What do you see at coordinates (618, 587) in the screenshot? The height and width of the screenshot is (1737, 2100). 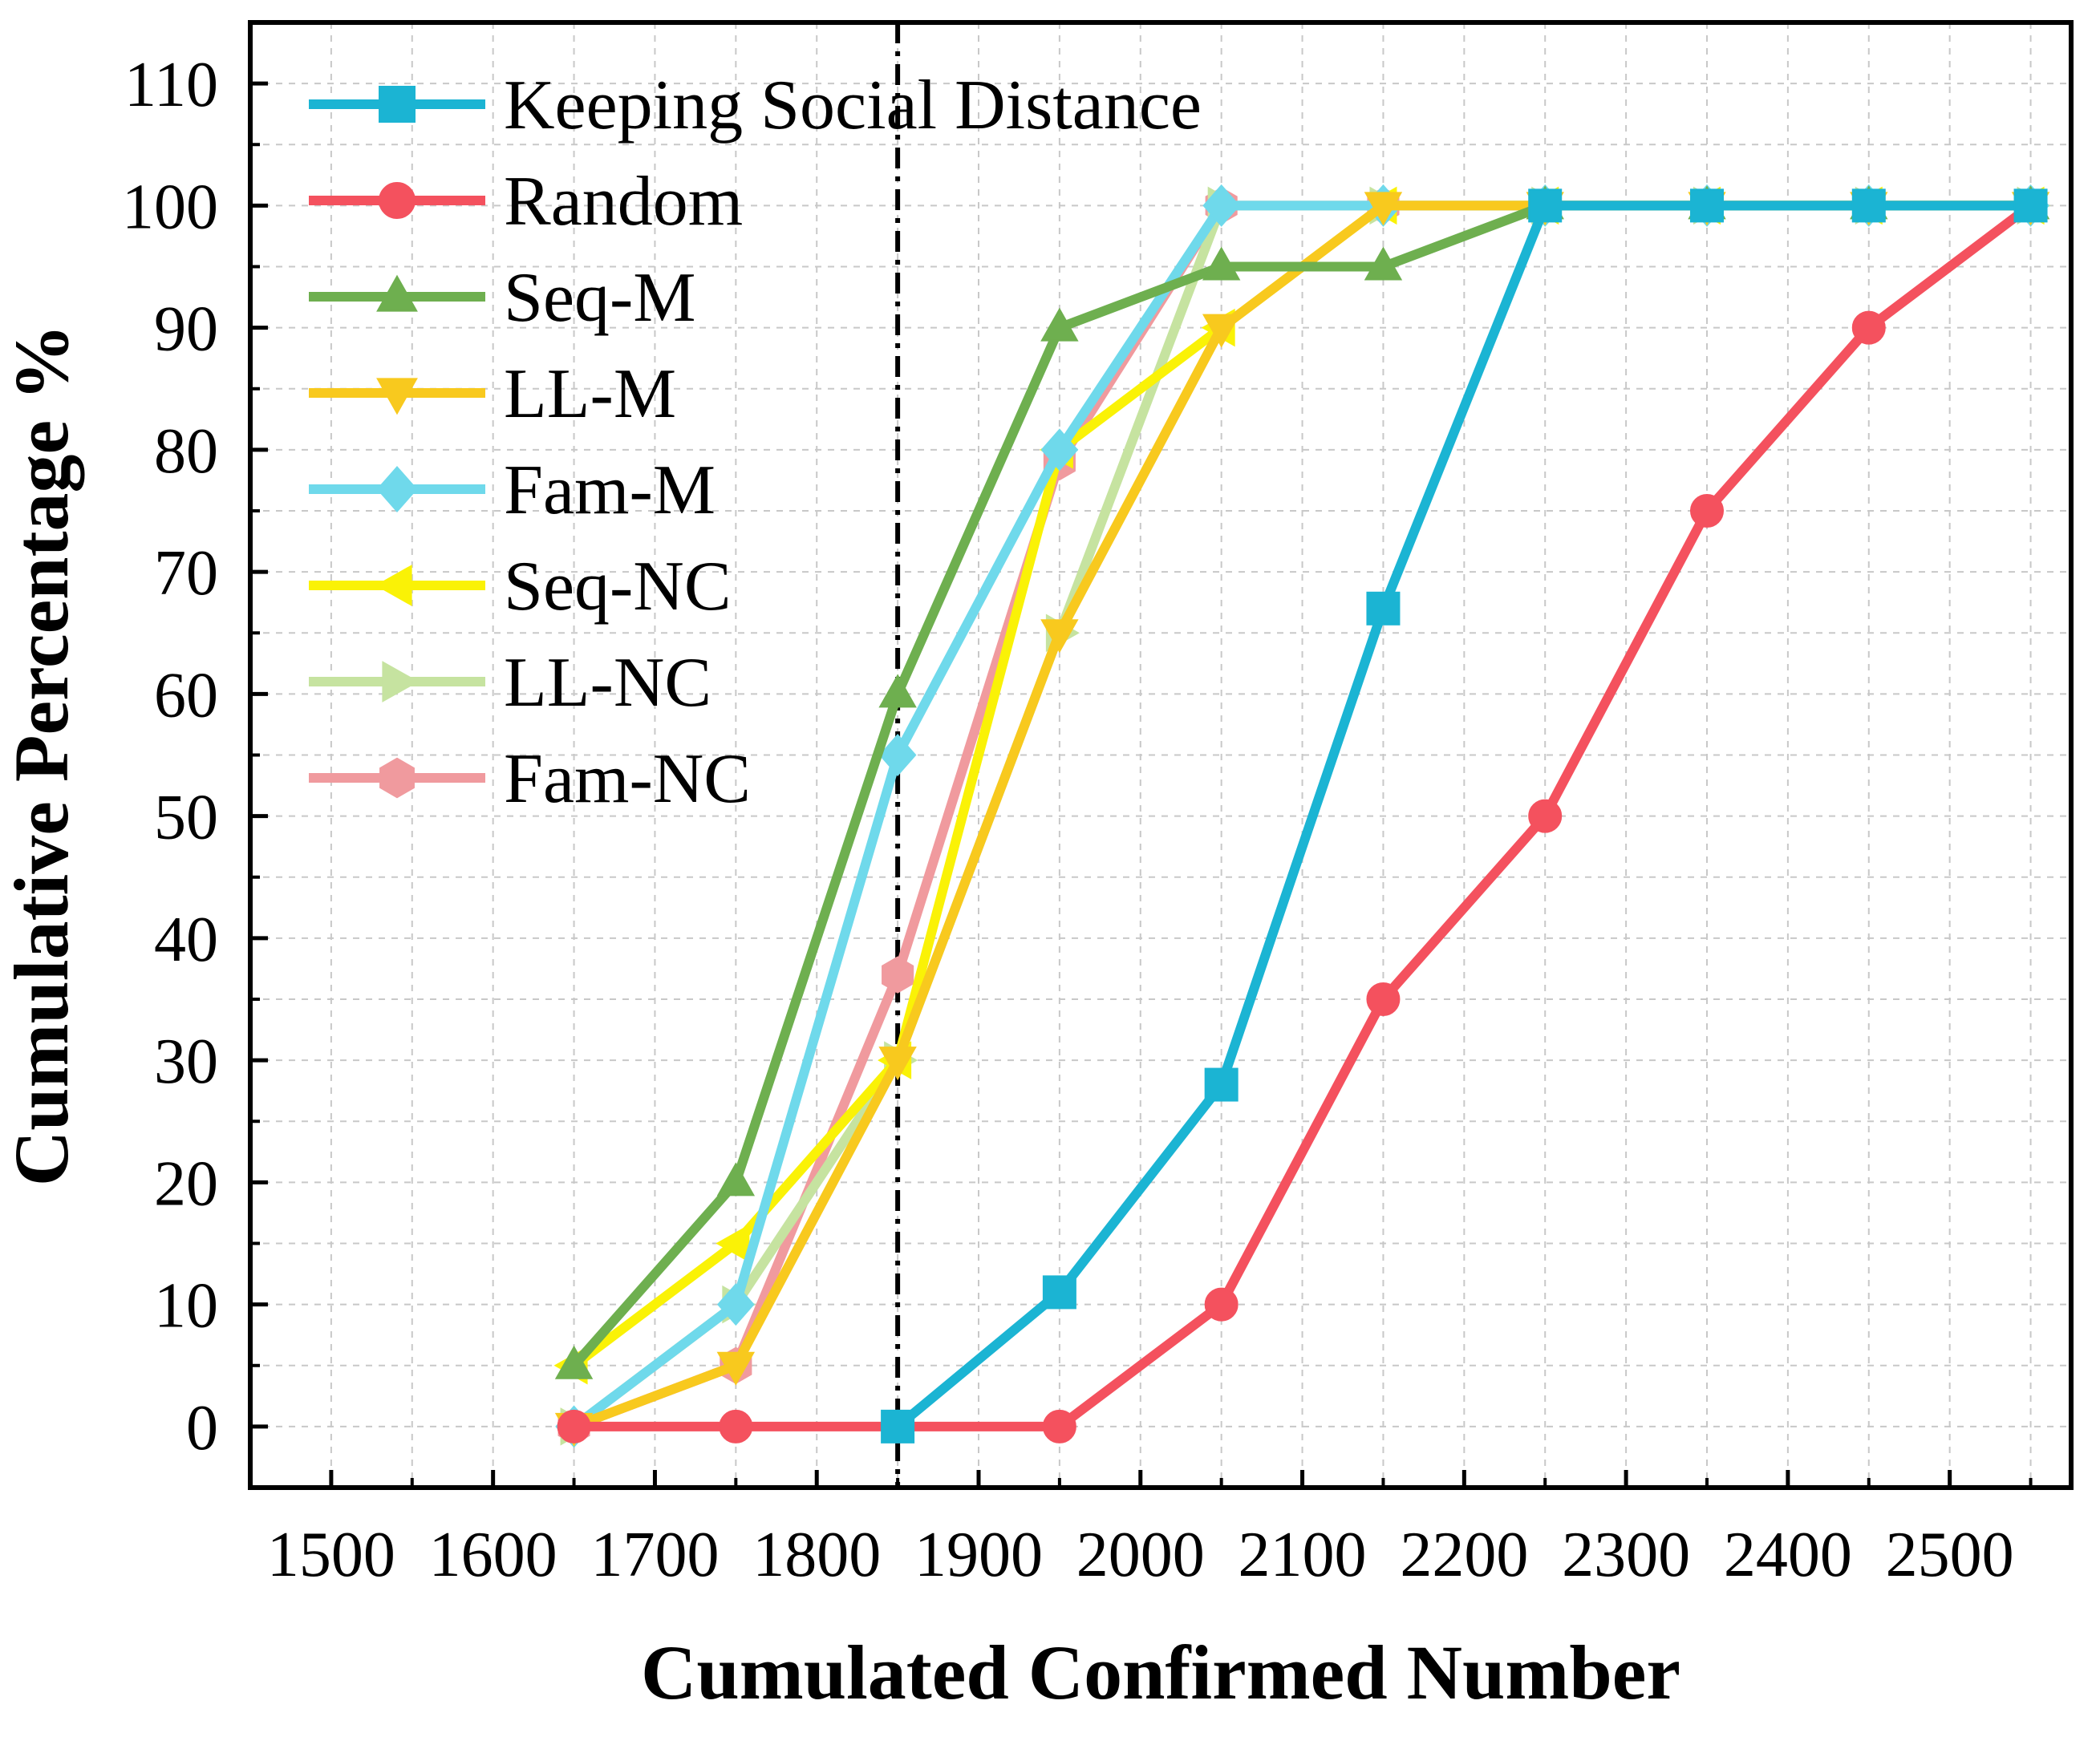 I see `legend-label: Seq-NC` at bounding box center [618, 587].